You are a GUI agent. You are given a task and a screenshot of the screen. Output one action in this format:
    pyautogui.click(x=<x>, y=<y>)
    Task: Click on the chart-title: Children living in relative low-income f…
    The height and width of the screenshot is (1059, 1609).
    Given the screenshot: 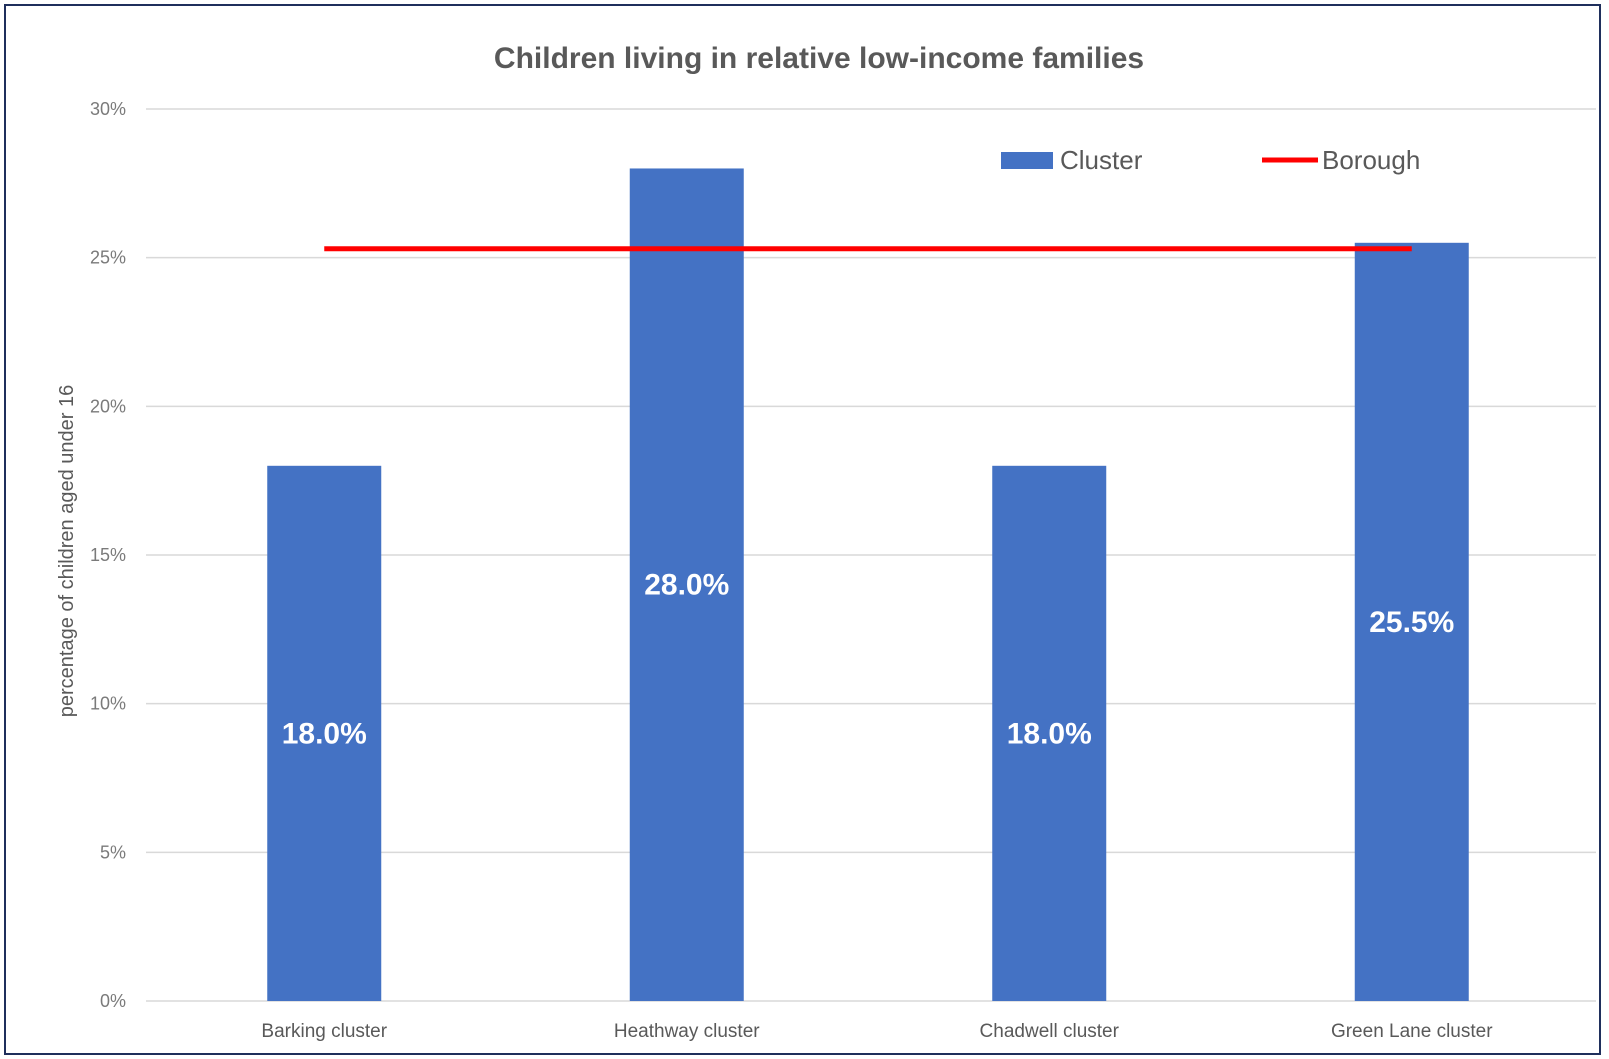 What is the action you would take?
    pyautogui.click(x=819, y=58)
    